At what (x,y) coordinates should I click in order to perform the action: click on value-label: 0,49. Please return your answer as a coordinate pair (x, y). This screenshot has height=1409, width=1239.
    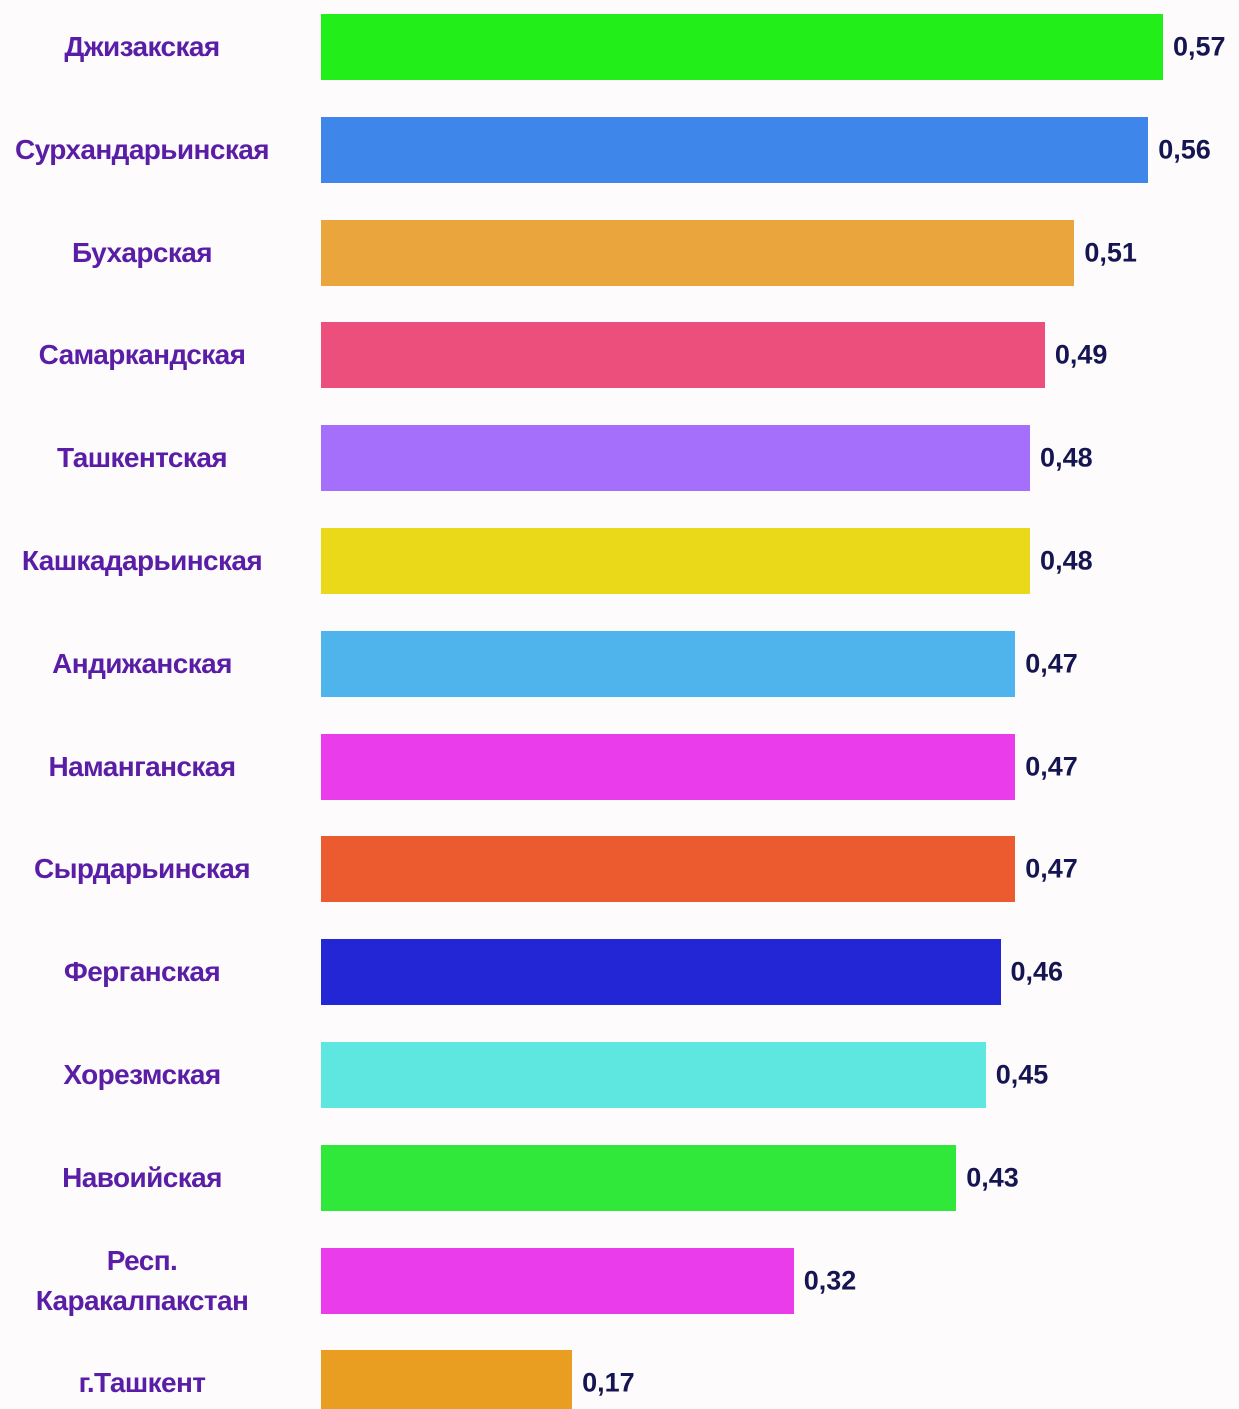
    Looking at the image, I should click on (1081, 354).